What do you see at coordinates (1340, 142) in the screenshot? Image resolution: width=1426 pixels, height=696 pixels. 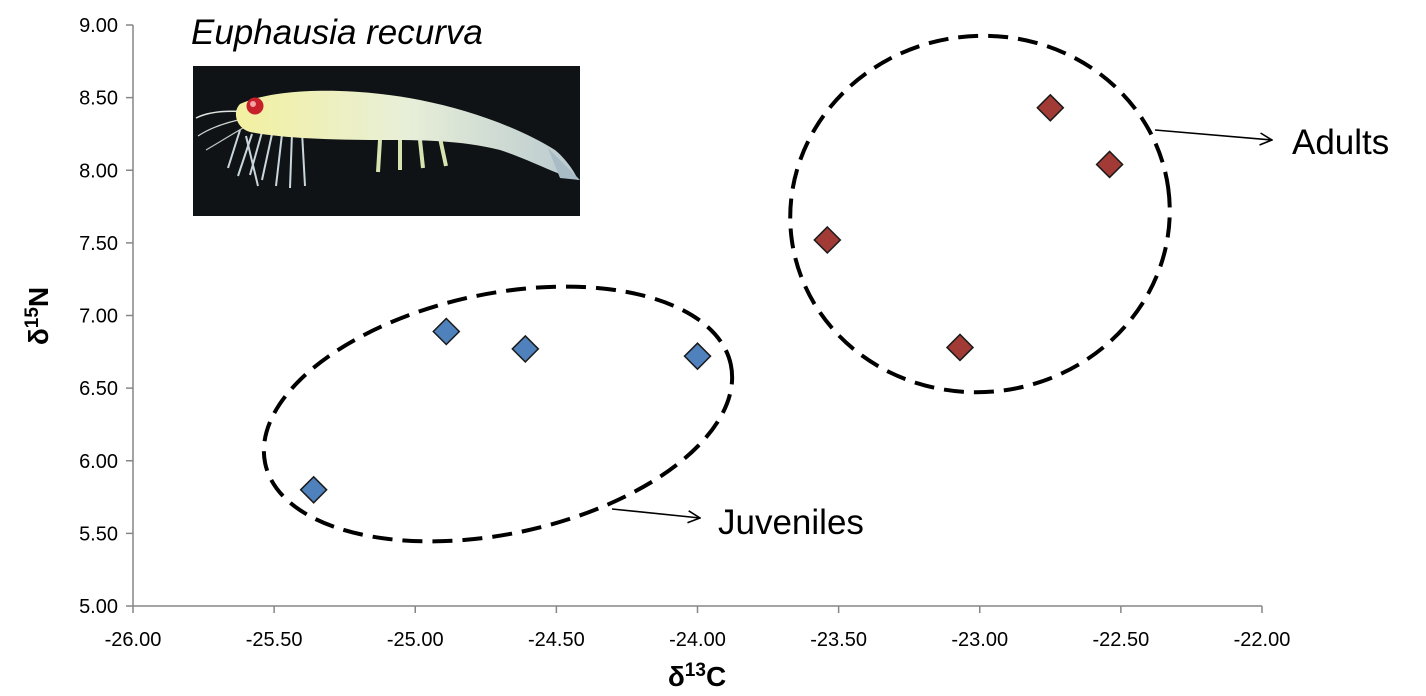 I see `adults-label: Adults` at bounding box center [1340, 142].